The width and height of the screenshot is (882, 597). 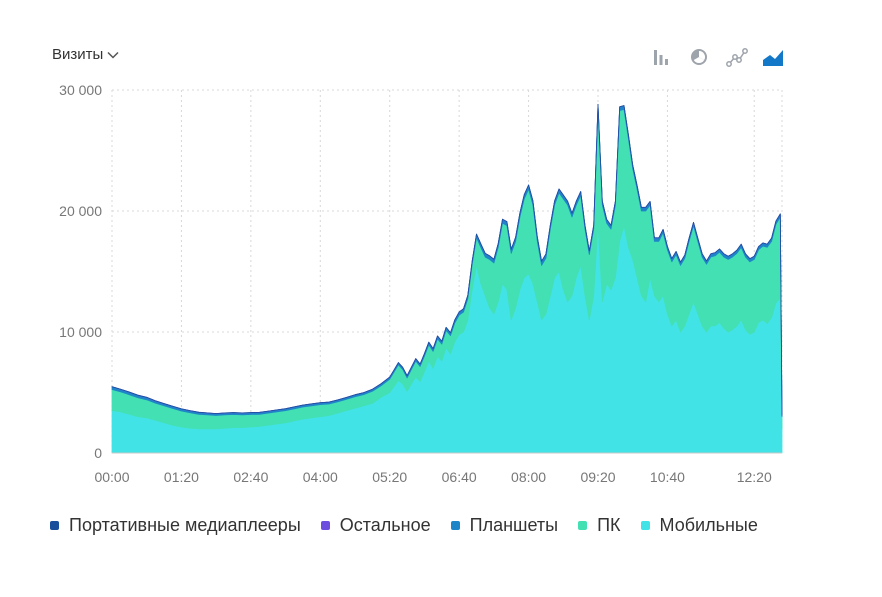 What do you see at coordinates (250, 477) in the screenshot?
I see `x-tick-label: 02:40` at bounding box center [250, 477].